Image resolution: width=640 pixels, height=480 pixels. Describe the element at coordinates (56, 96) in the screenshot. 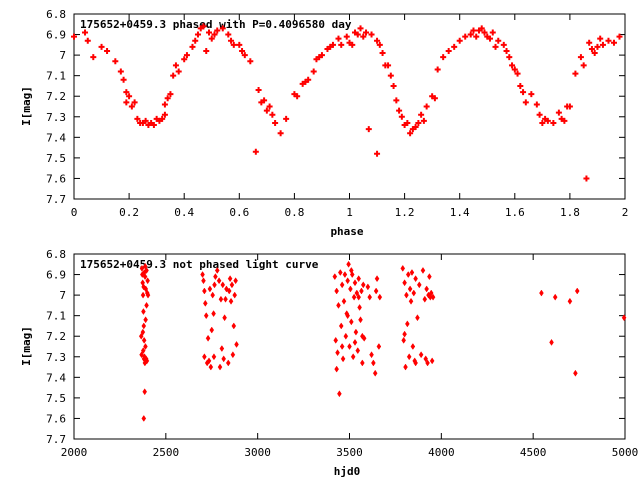

I see `phased-y-tick-label: 7.2` at that location.